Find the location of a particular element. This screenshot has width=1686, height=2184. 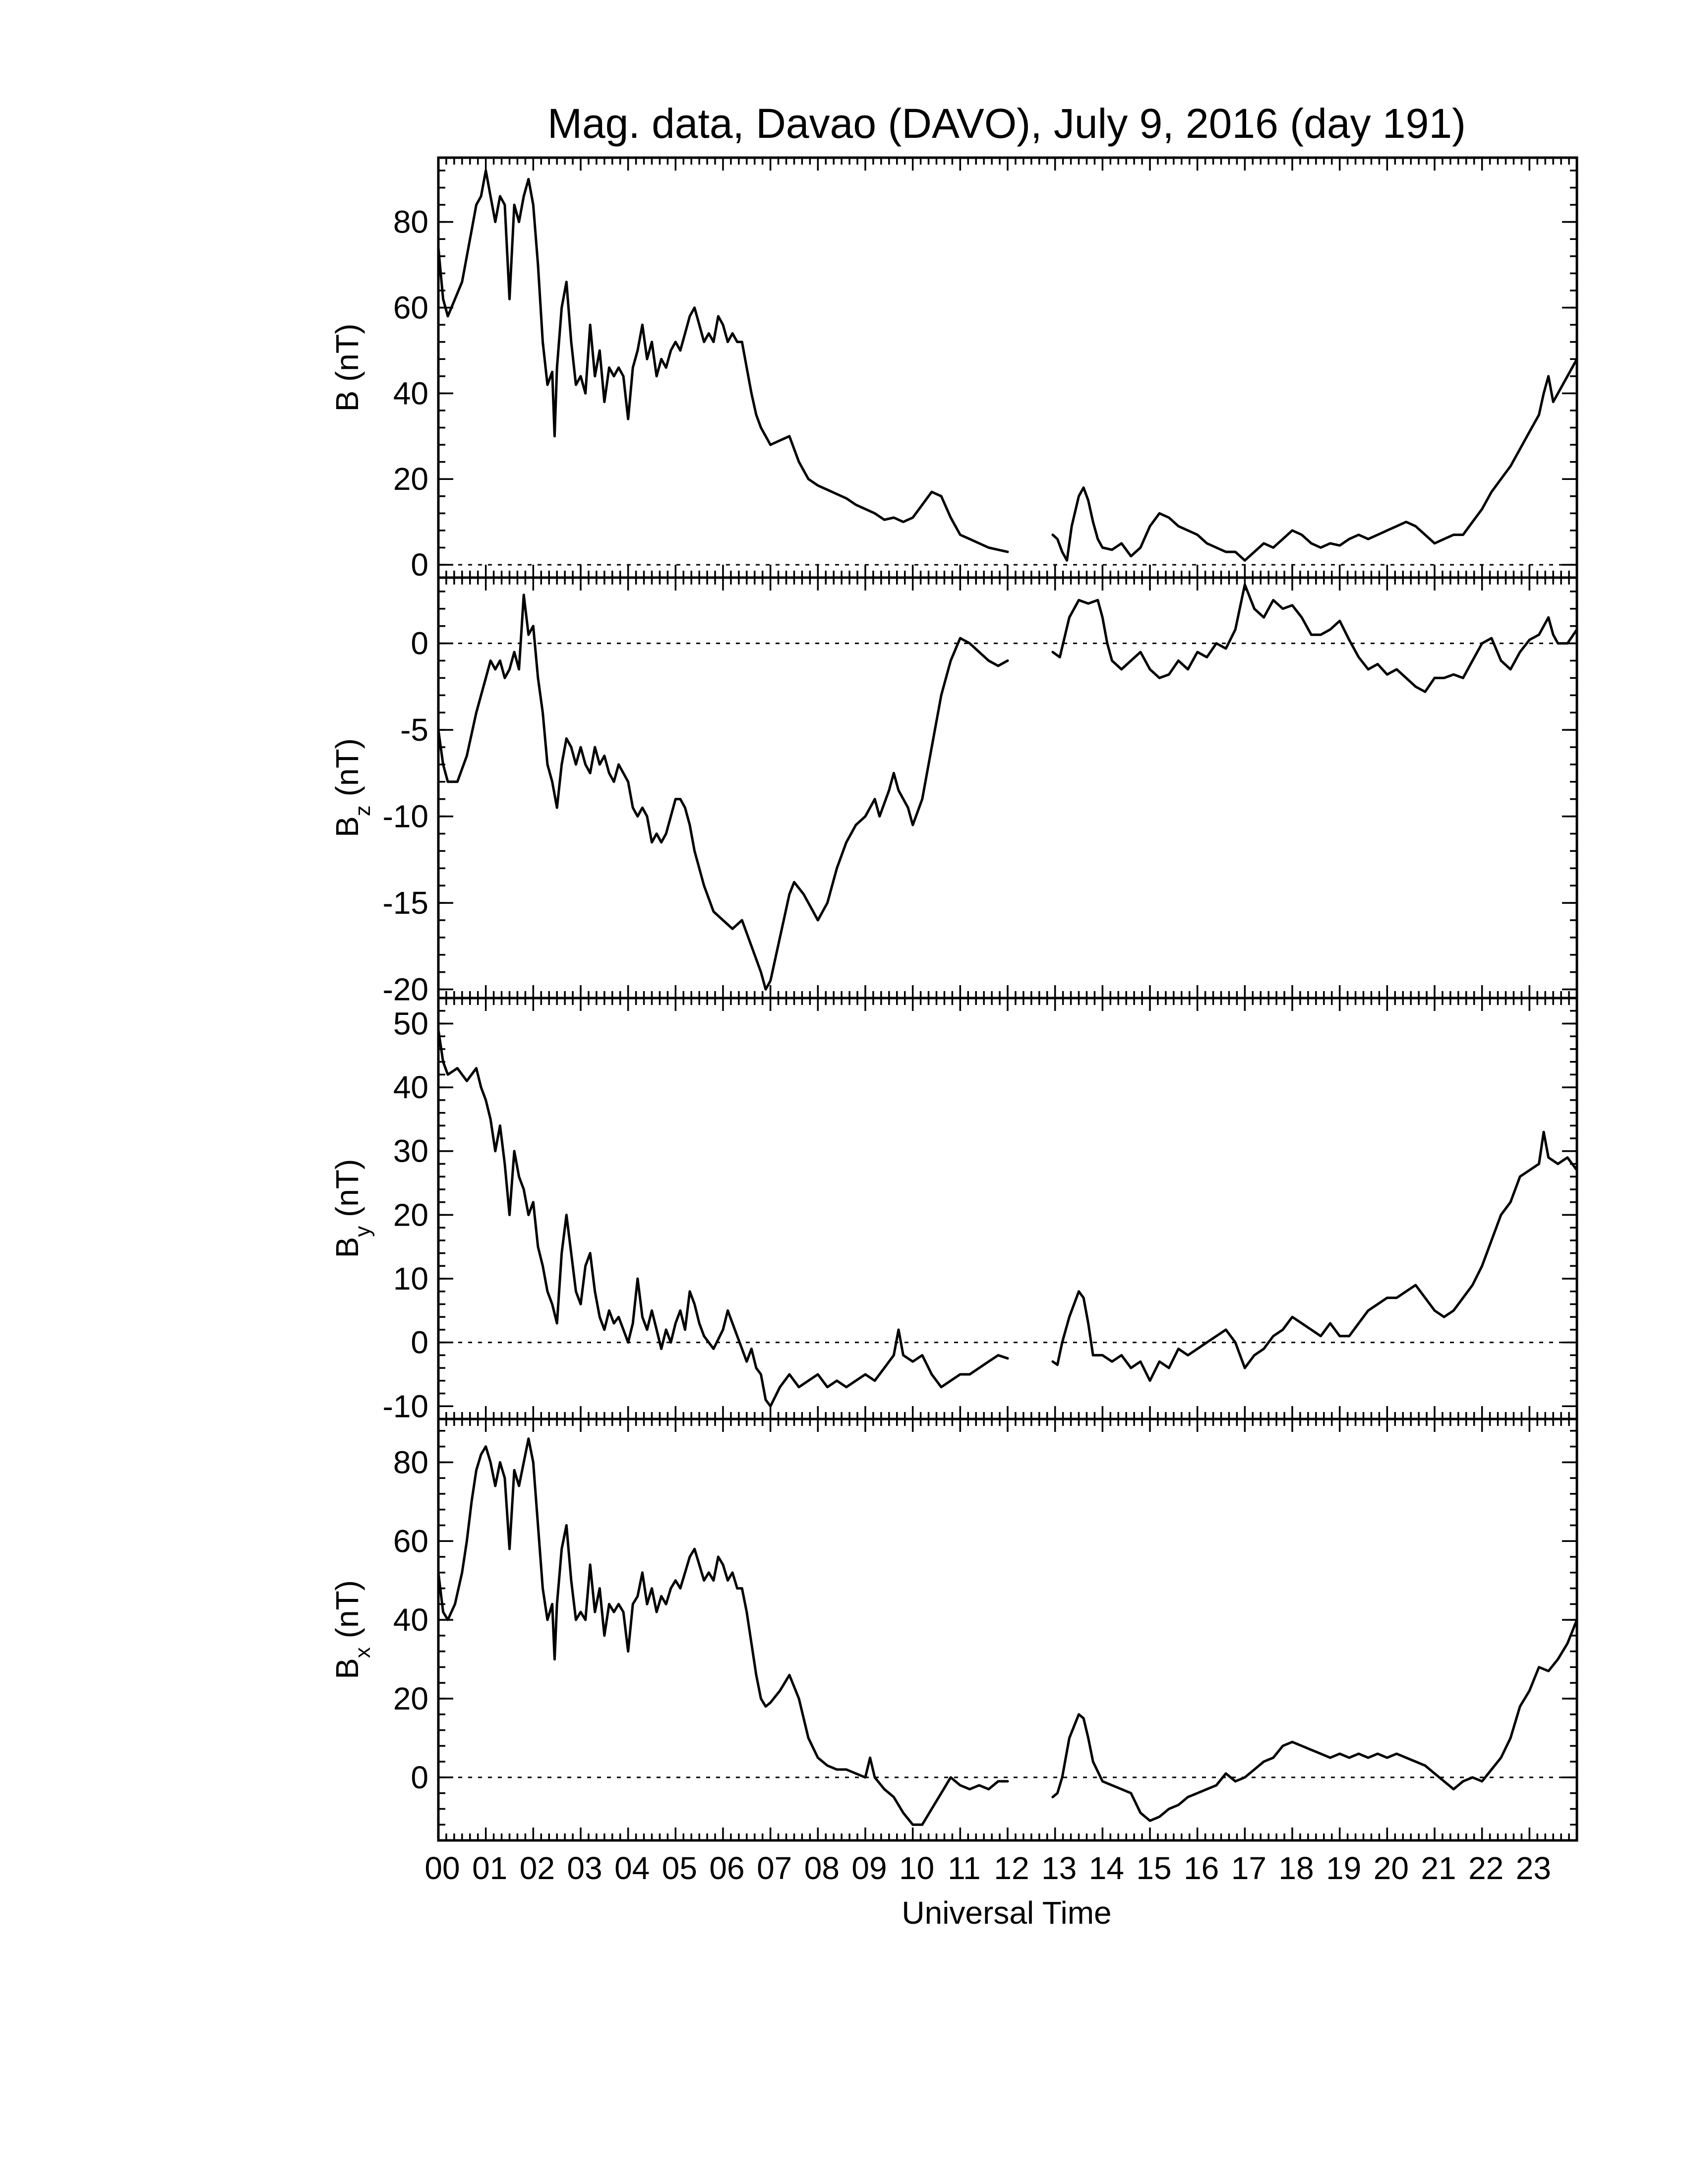

x-tick-label: 18 is located at coordinates (1296, 1868).